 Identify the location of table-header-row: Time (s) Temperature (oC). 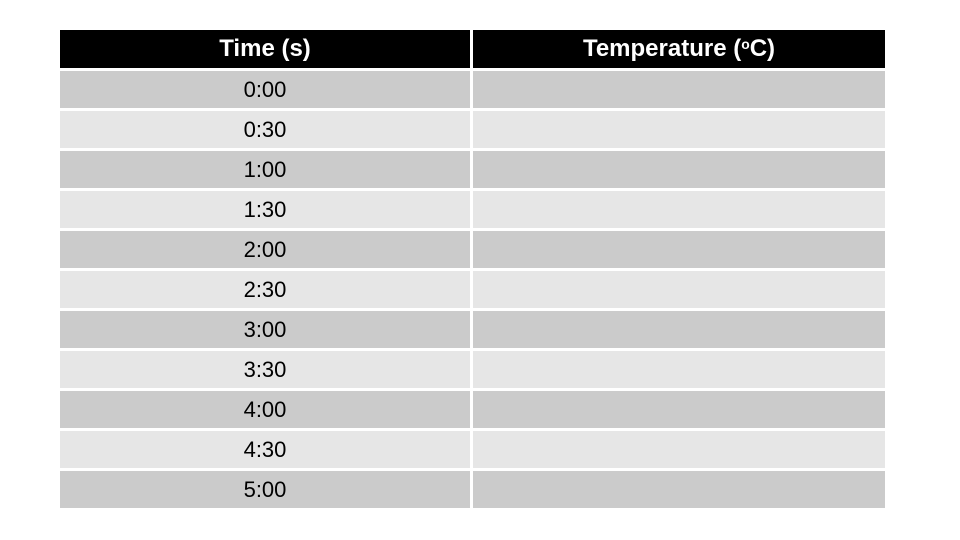
(472, 49).